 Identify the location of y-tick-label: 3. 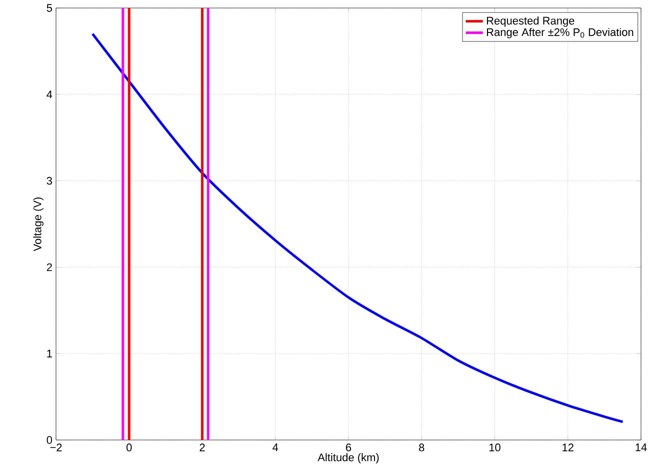
(49, 180).